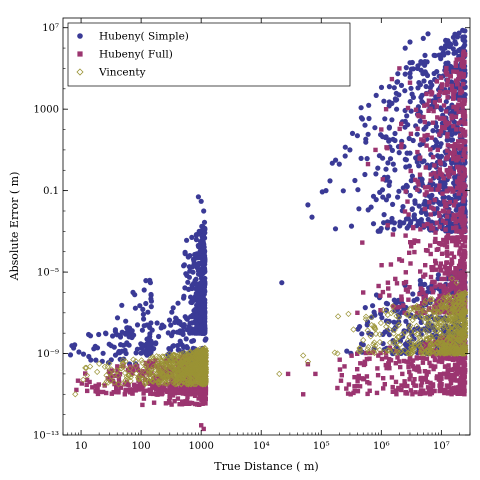 The image size is (480, 480). I want to click on legend-label: Hubeny( Simple), so click(144, 37).